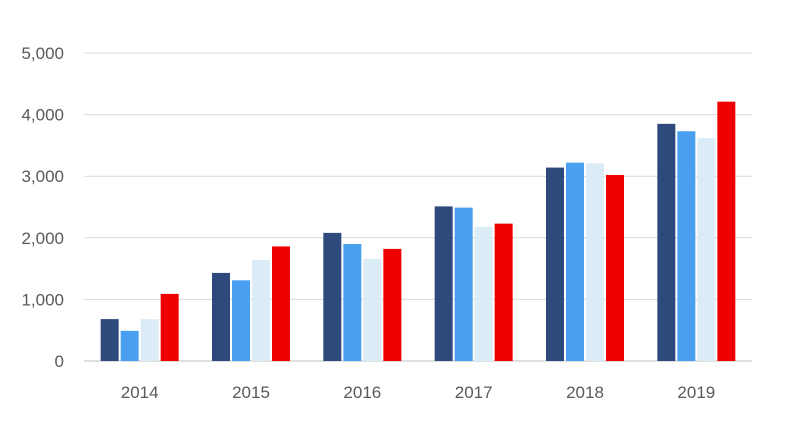 This screenshot has height=445, width=800. What do you see at coordinates (42, 53) in the screenshot?
I see `y-tick-label: 5,000` at bounding box center [42, 53].